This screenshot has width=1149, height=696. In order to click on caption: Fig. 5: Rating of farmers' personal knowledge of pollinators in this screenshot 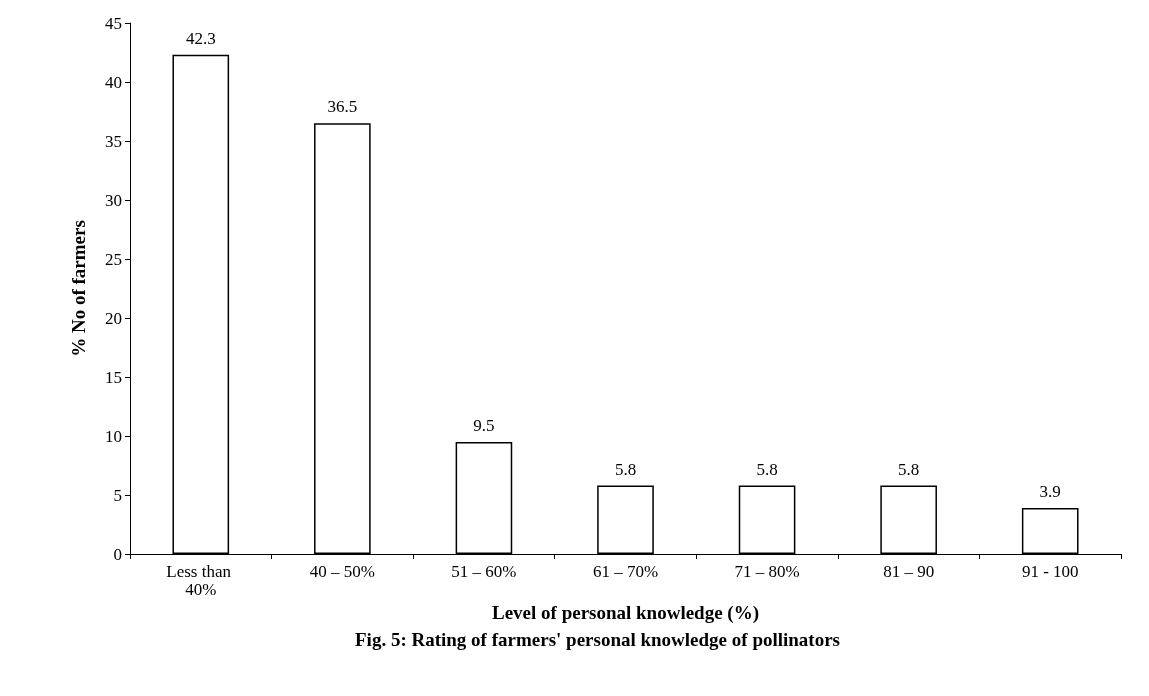, I will do `click(598, 639)`.